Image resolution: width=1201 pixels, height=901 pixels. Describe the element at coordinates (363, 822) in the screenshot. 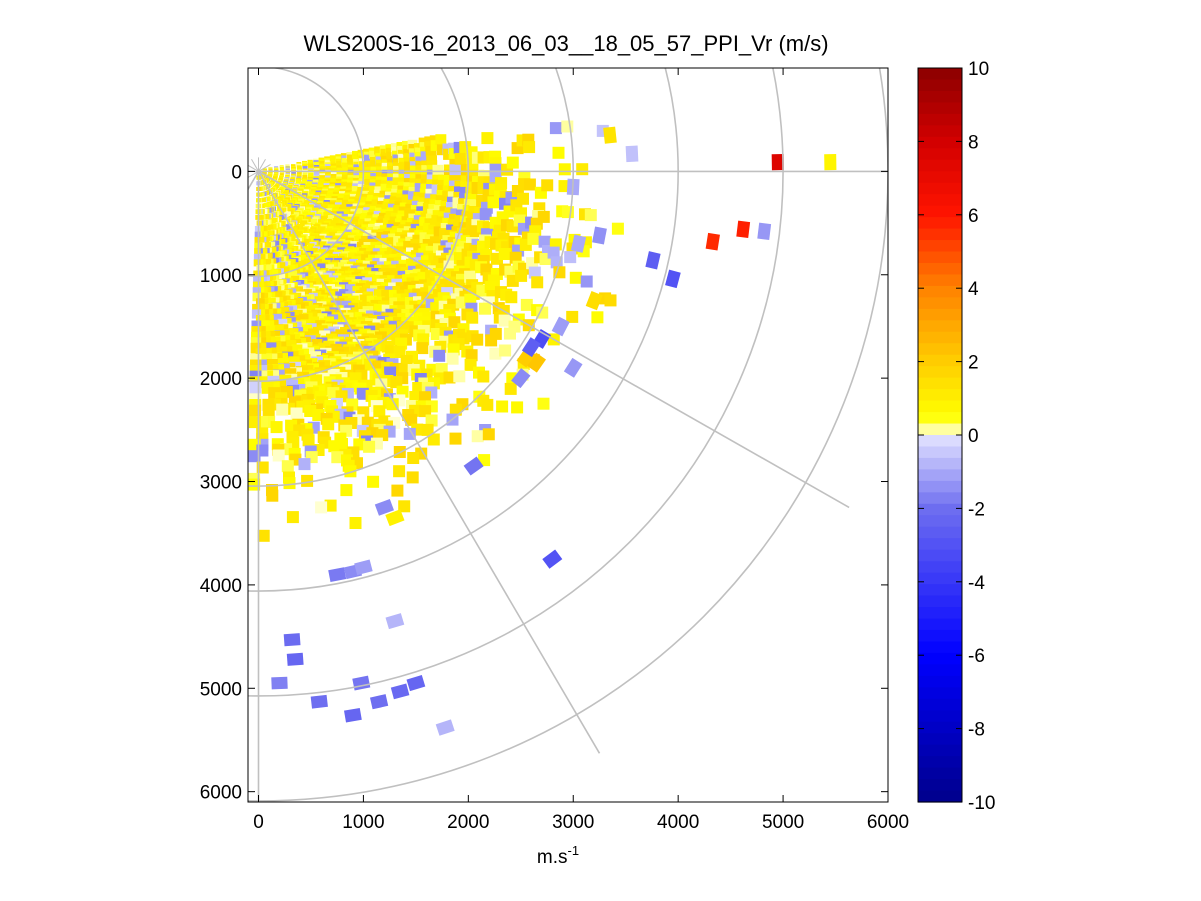

I see `x-tick-label: 1000` at that location.